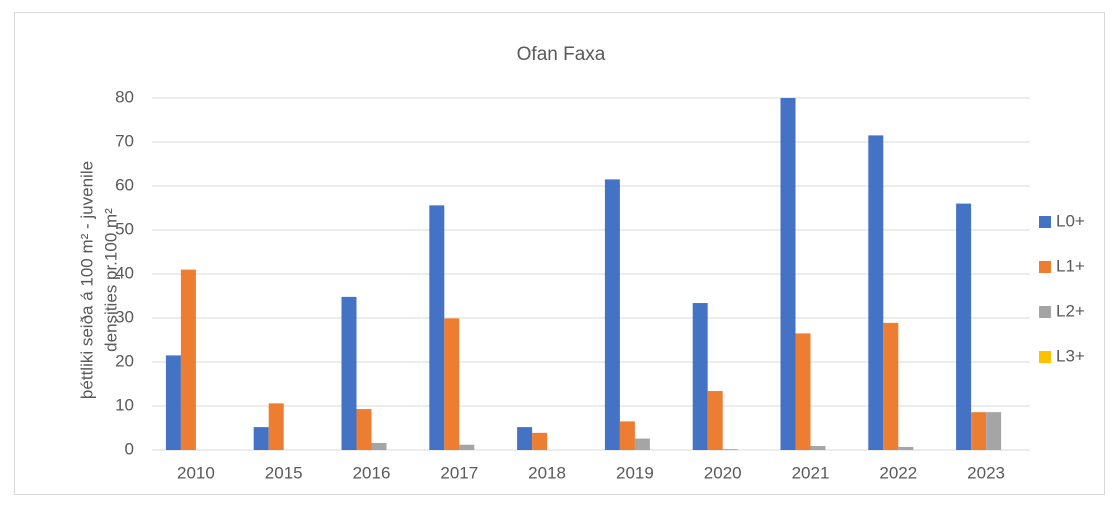 The width and height of the screenshot is (1120, 508). Describe the element at coordinates (372, 472) in the screenshot. I see `x-tick-label: 2016` at that location.